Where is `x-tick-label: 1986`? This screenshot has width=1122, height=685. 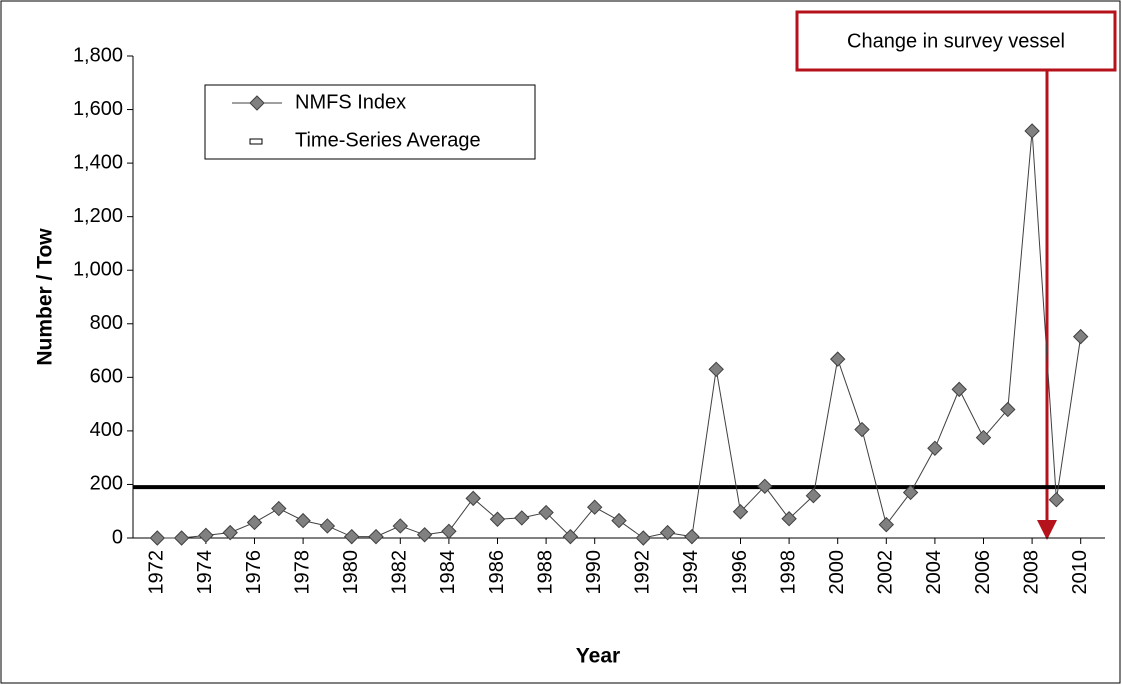 x-tick-label: 1986 is located at coordinates (497, 572).